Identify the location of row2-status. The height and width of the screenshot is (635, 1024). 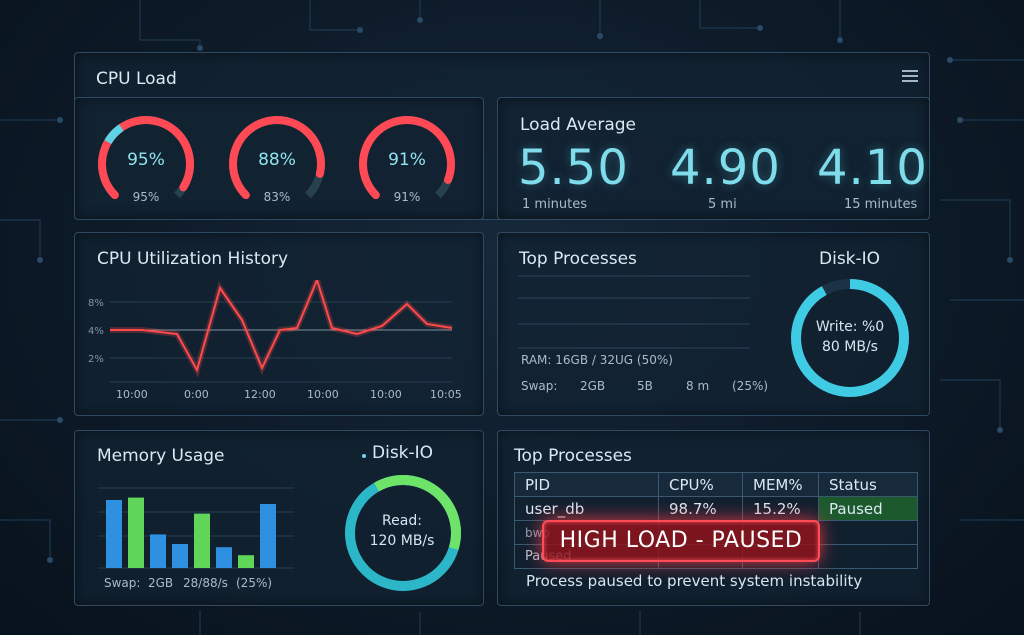
(868, 532).